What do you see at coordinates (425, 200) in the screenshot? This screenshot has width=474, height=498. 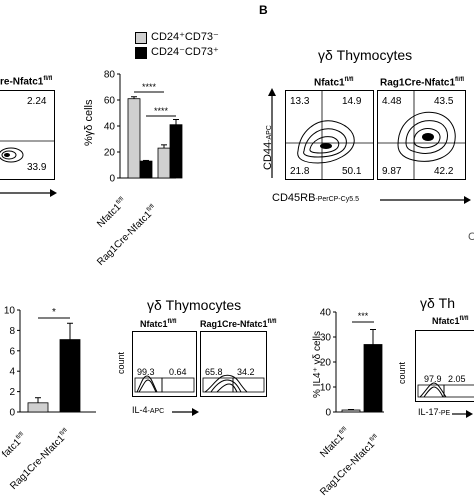 I see `right-top-x-arrow` at bounding box center [425, 200].